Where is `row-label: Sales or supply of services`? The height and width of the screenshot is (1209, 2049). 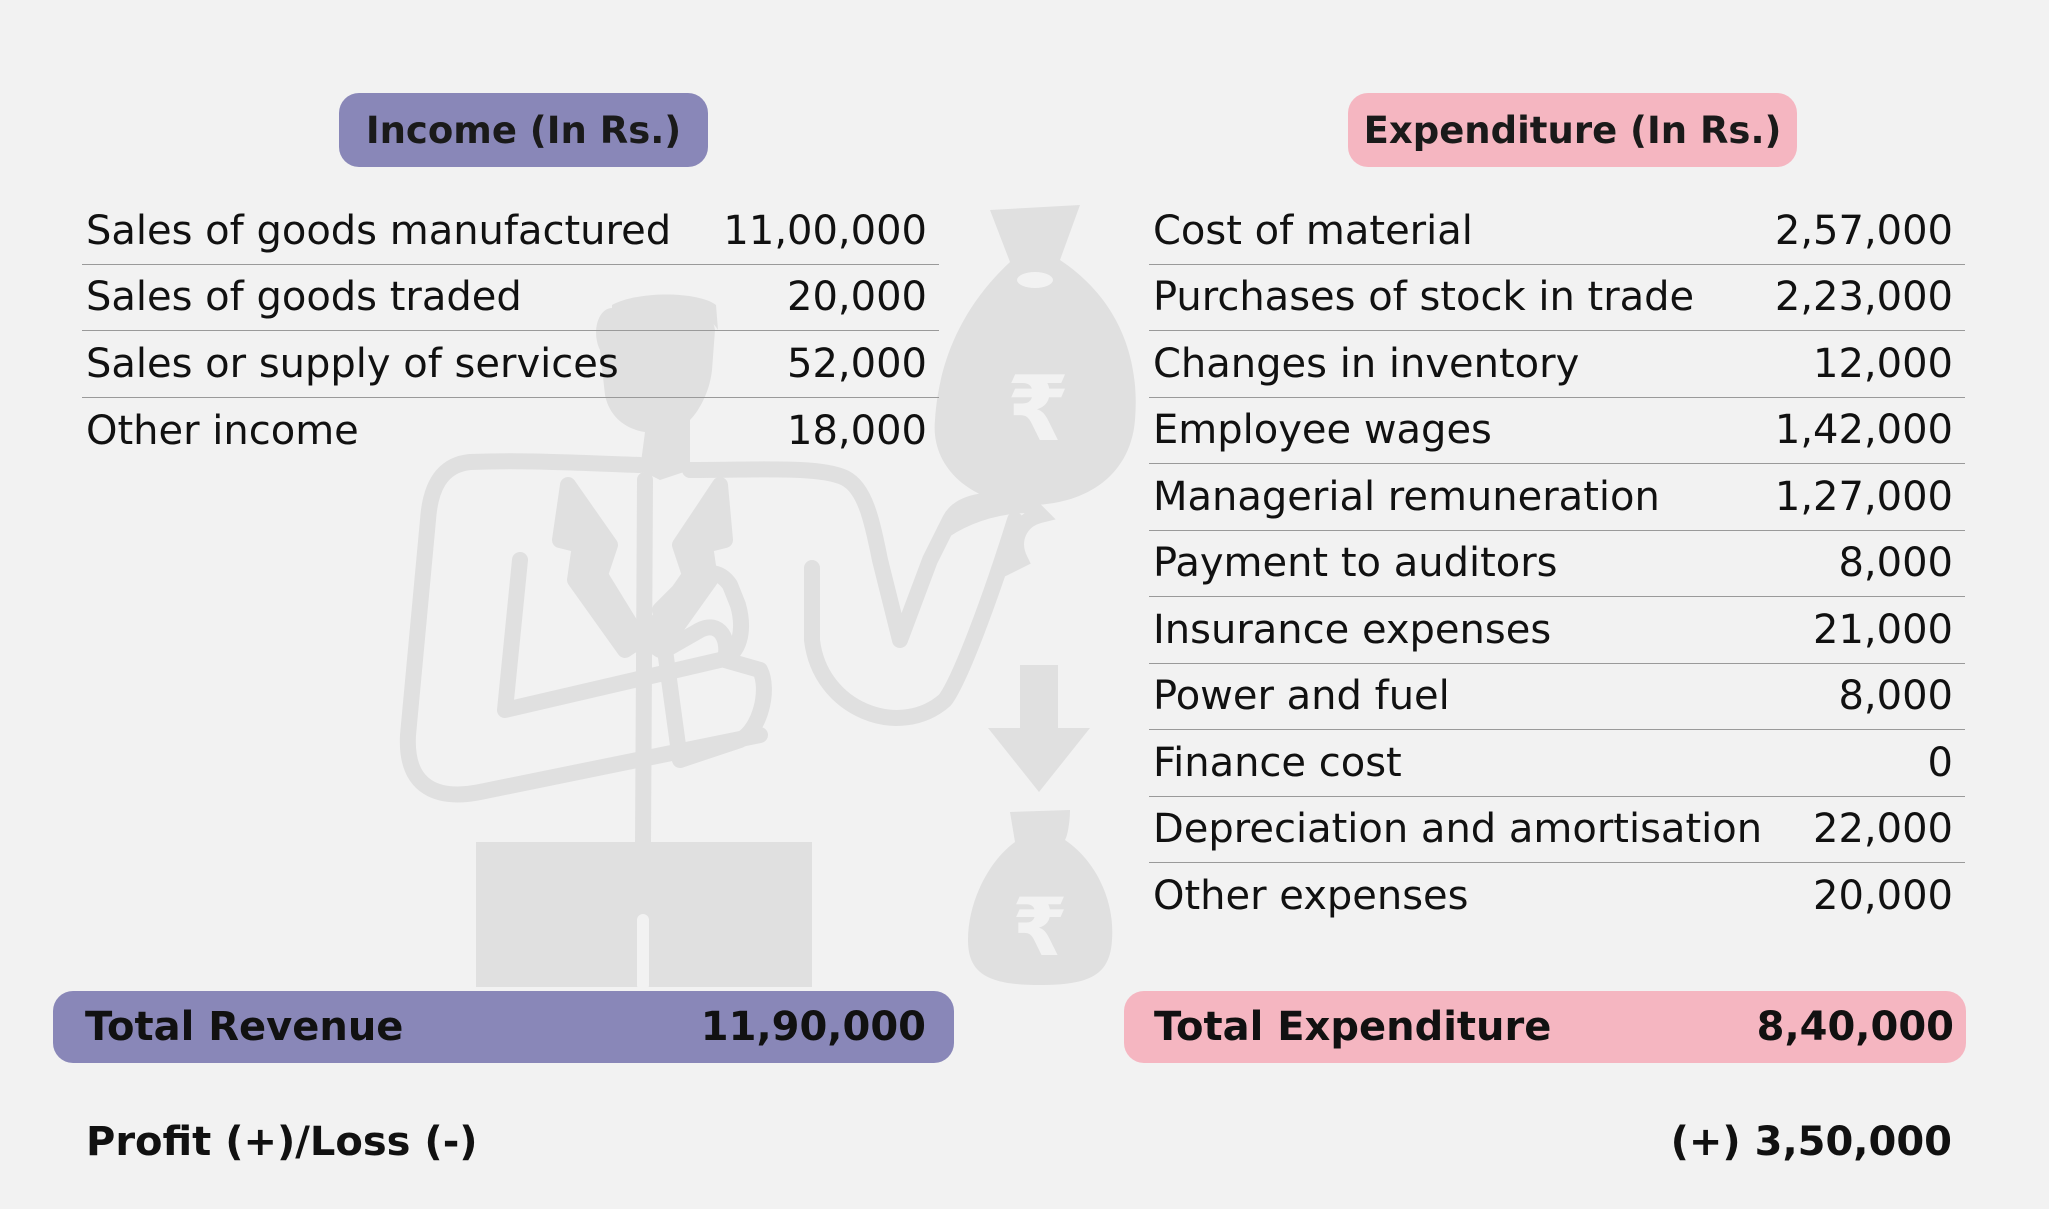
row-label: Sales or supply of services is located at coordinates (352, 363).